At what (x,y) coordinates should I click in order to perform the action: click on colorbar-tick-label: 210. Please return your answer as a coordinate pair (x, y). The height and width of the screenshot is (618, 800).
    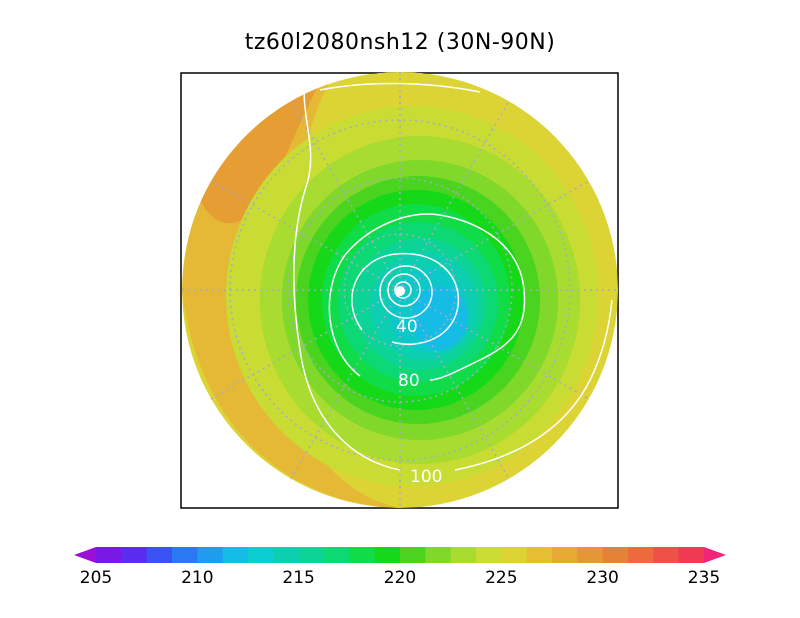
    Looking at the image, I should click on (197, 578).